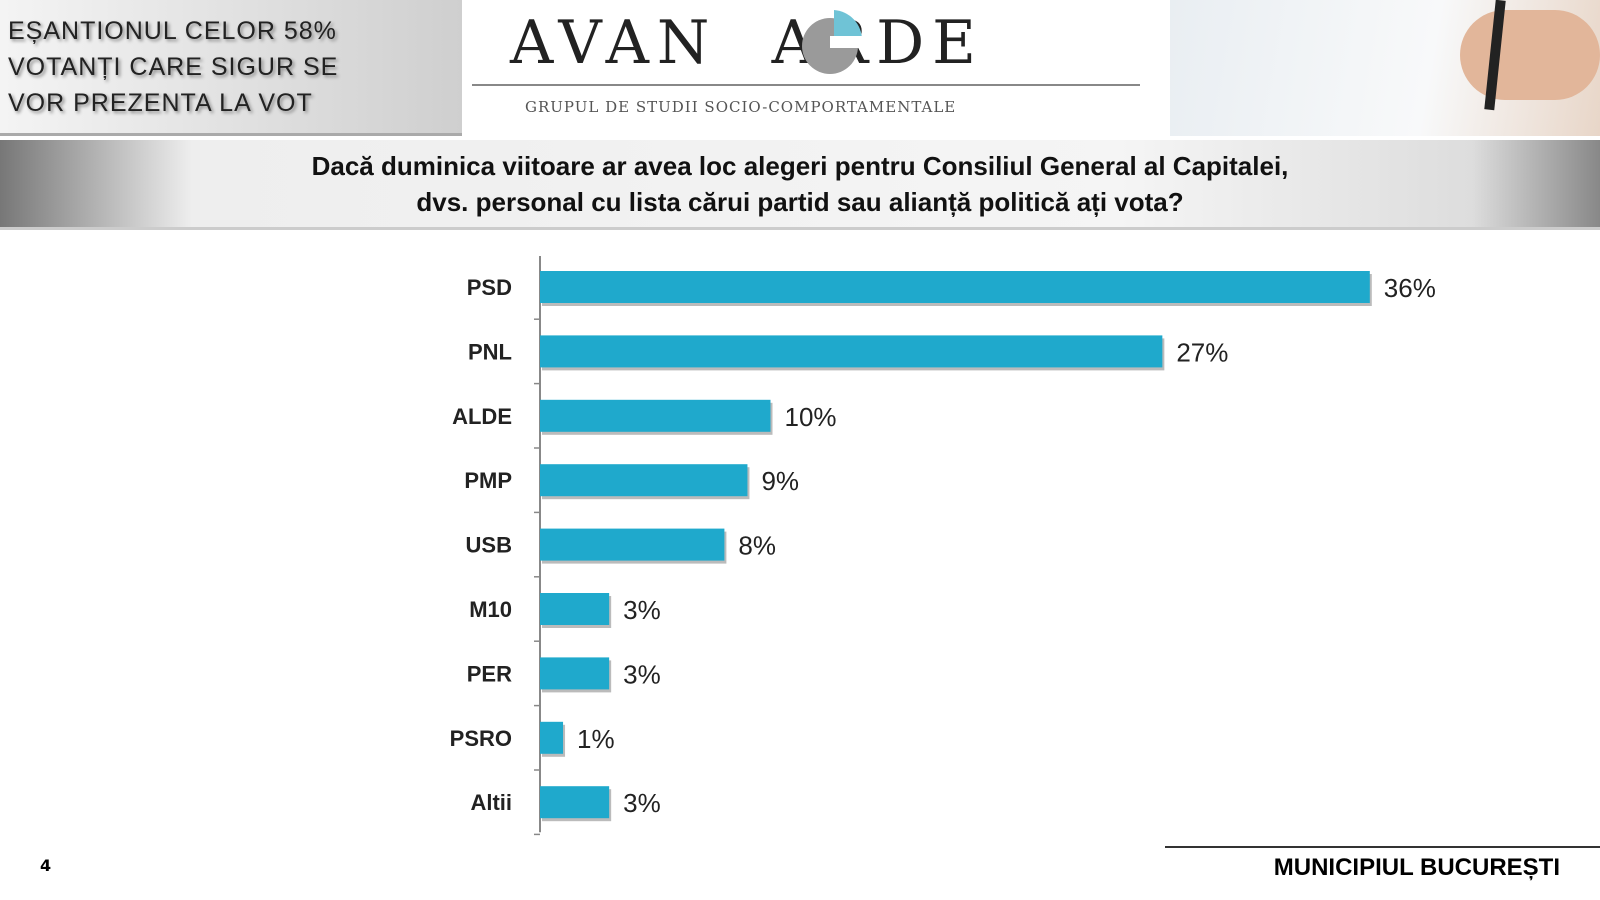  What do you see at coordinates (955, 287) in the screenshot?
I see `bar-psd` at bounding box center [955, 287].